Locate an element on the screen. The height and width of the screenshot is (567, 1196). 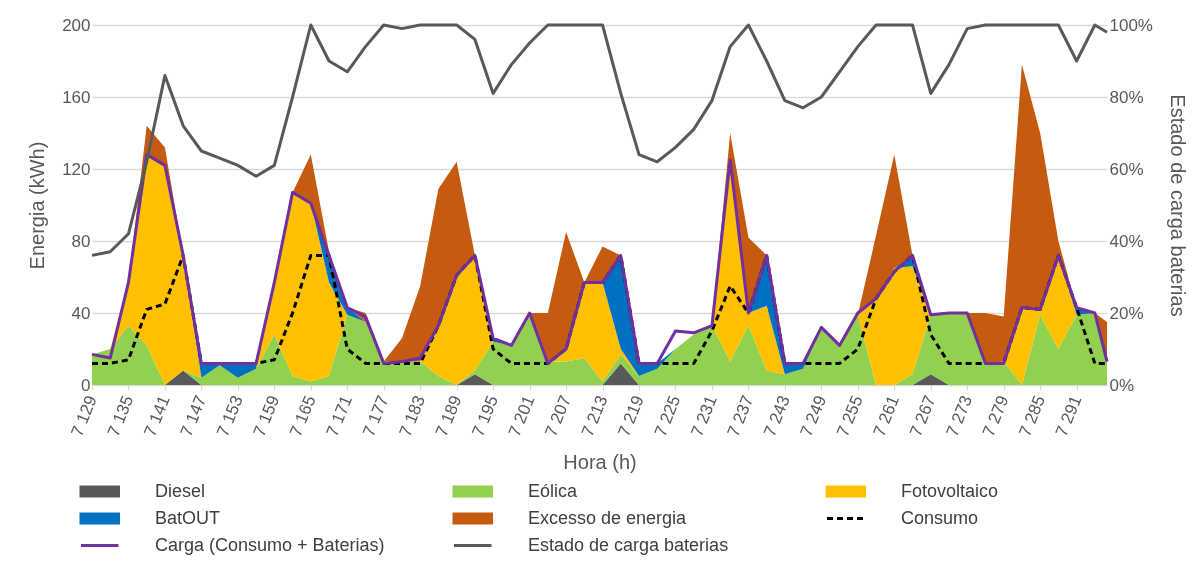
y2-axis-title: Estado de carga baterias is located at coordinates (1177, 205).